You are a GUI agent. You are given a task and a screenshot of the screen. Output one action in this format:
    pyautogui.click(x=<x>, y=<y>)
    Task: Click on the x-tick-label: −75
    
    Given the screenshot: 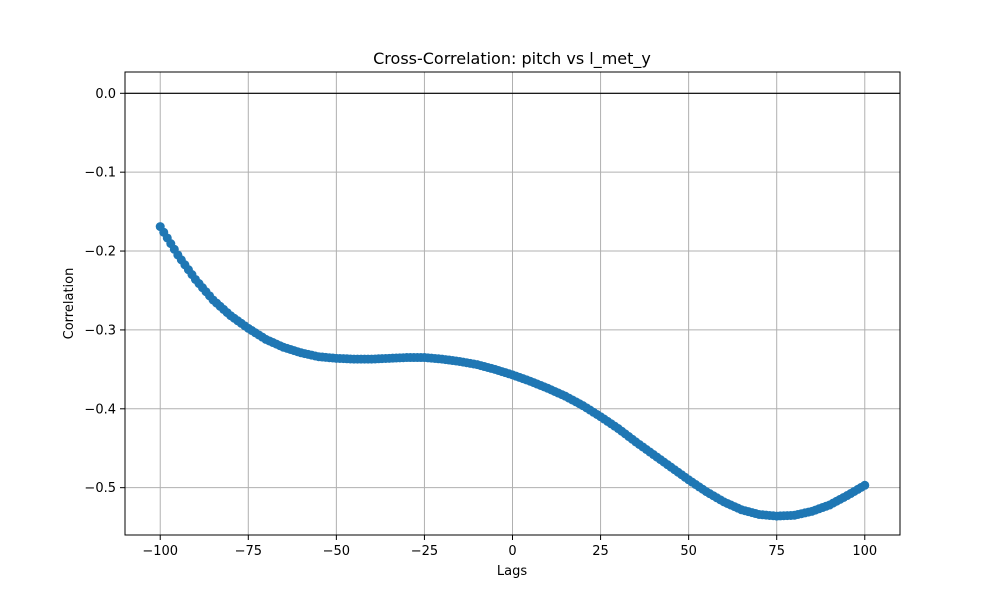 What is the action you would take?
    pyautogui.click(x=248, y=551)
    